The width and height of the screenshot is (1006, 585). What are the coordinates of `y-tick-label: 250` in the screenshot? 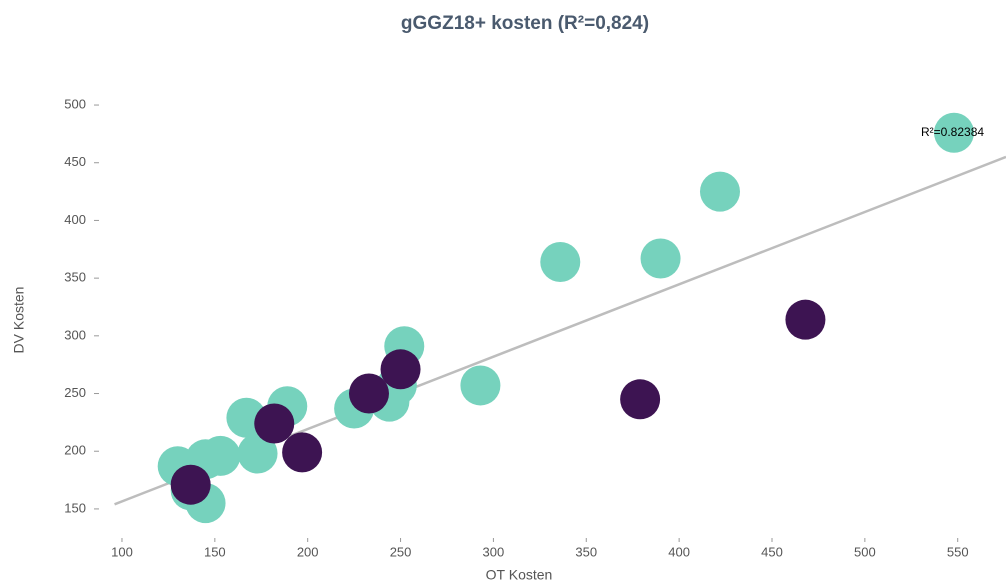 It's located at (75, 392).